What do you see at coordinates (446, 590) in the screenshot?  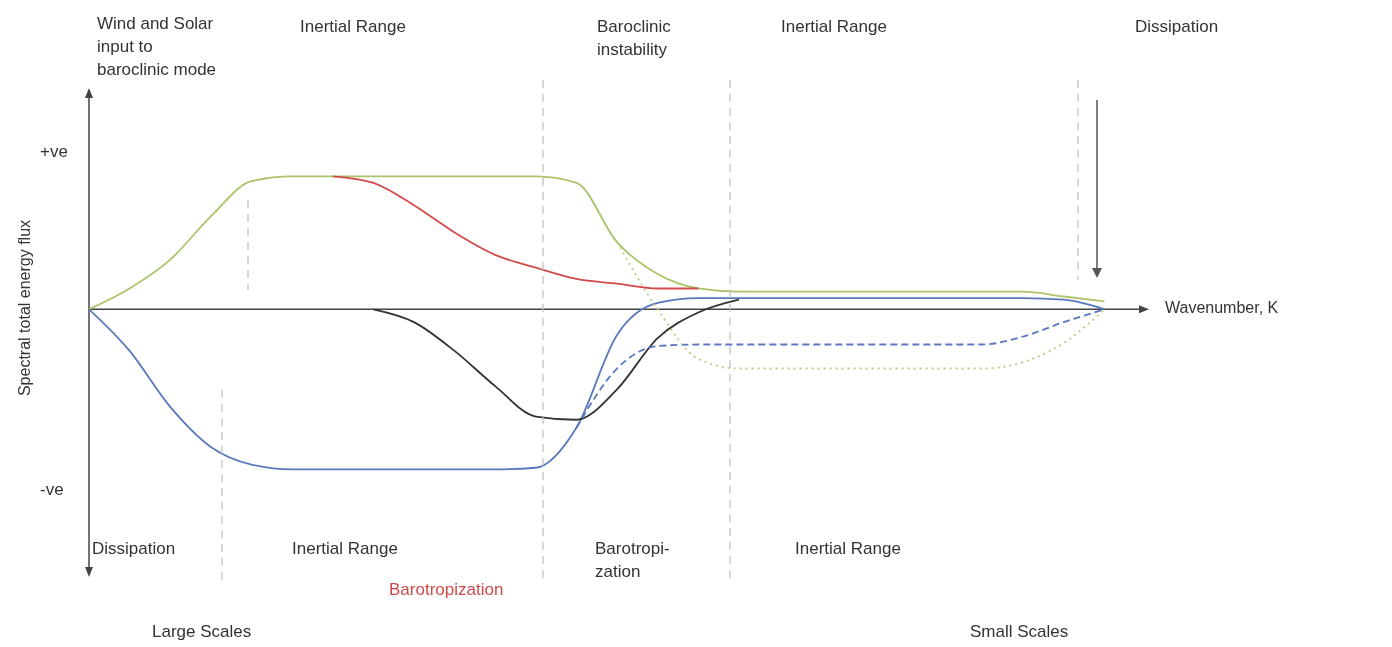 I see `text: Barotropization` at bounding box center [446, 590].